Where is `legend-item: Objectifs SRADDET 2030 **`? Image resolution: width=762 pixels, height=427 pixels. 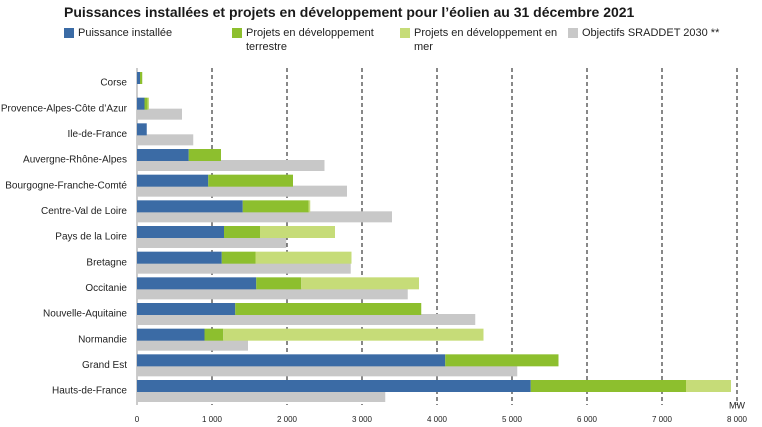 legend-item: Objectifs SRADDET 2030 ** is located at coordinates (650, 33).